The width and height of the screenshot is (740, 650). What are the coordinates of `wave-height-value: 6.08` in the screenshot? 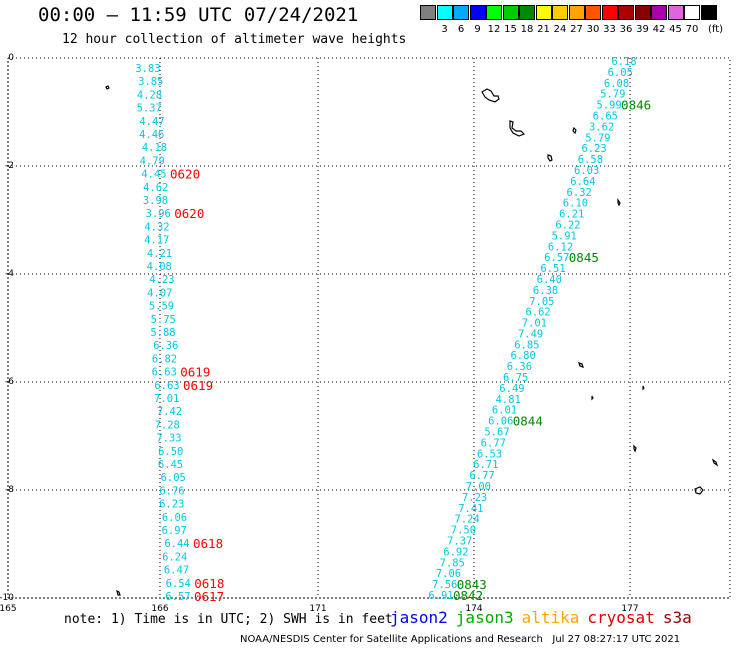 It's located at (616, 84).